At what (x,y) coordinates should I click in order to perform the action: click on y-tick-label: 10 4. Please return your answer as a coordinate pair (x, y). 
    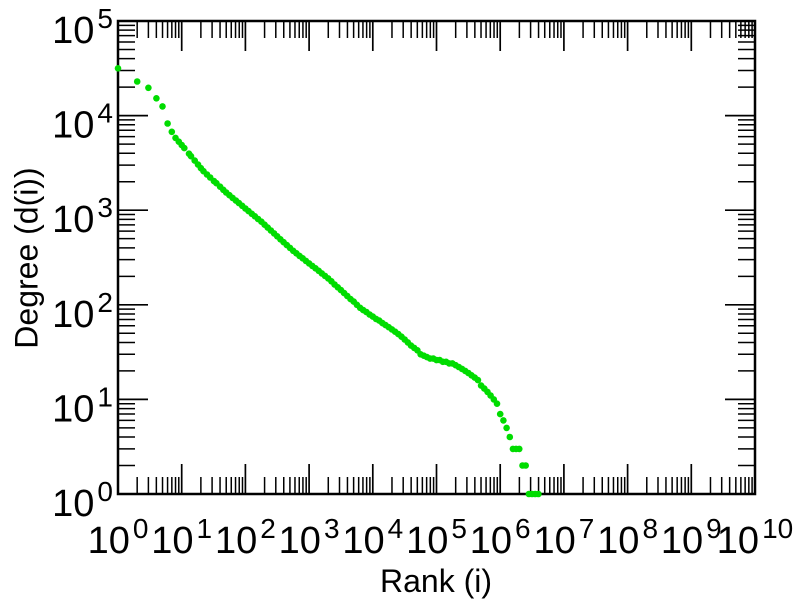
    Looking at the image, I should click on (82, 122).